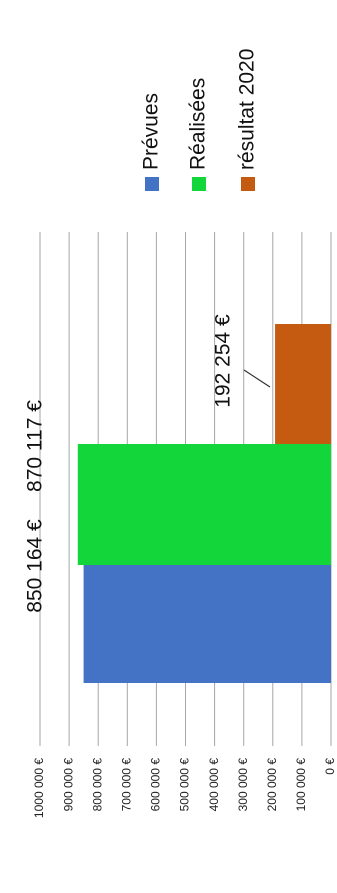 This screenshot has width=337, height=893. Describe the element at coordinates (156, 785) in the screenshot. I see `tick-label: 600 000 €` at that location.